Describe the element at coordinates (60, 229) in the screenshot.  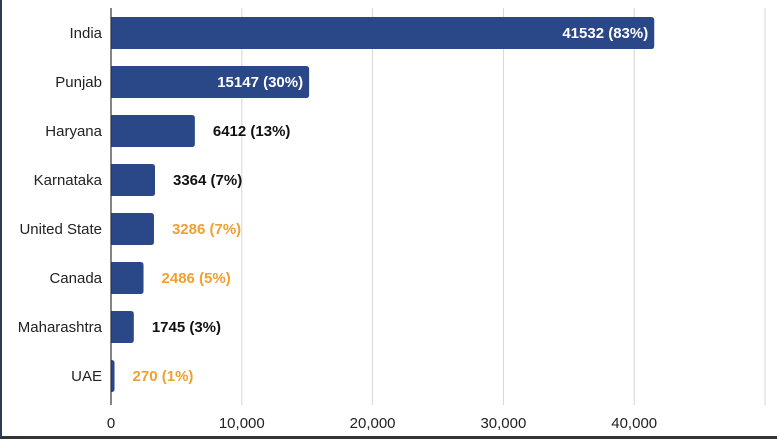
I see `category-label: United State` at that location.